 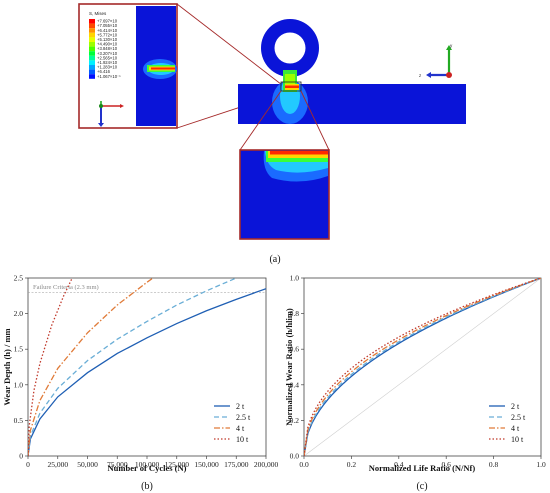 What do you see at coordinates (177, 464) in the screenshot?
I see `x-tick-label: 125,000` at bounding box center [177, 464].